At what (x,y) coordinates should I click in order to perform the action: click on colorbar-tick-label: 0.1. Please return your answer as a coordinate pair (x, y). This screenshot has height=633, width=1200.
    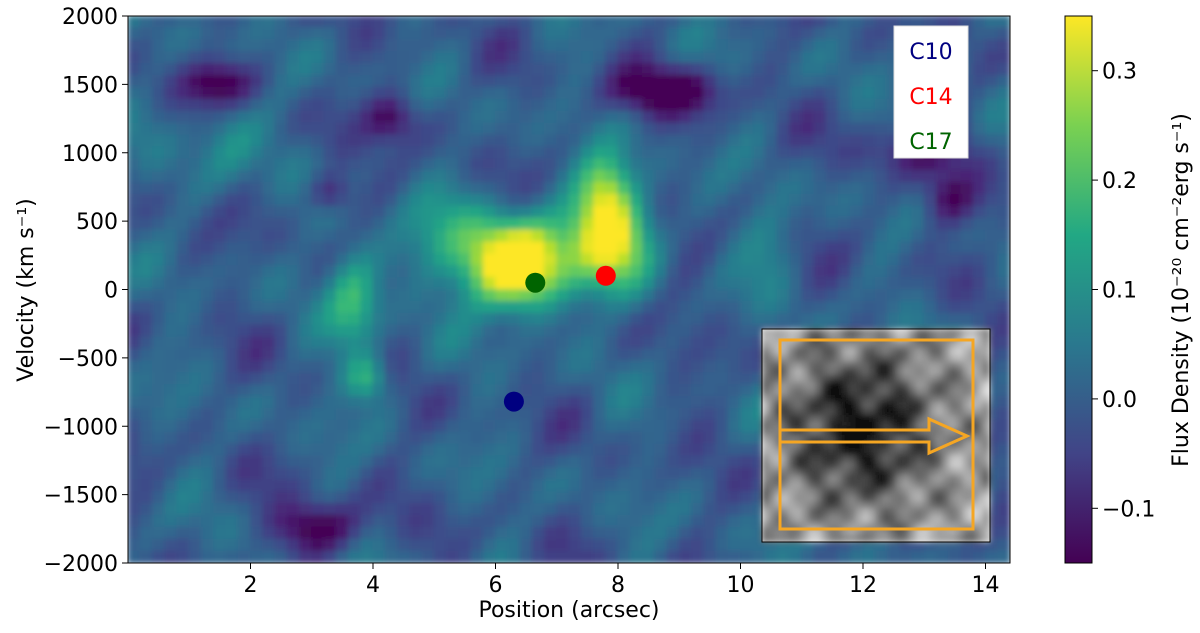
    Looking at the image, I should click on (1119, 291).